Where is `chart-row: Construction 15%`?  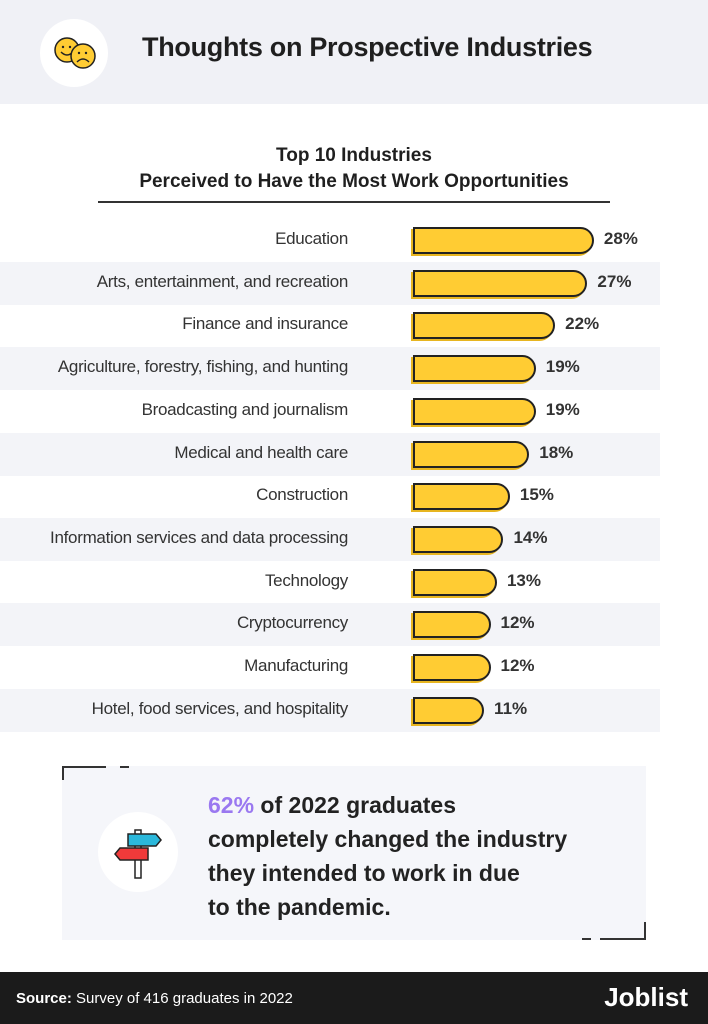
chart-row: Construction 15% is located at coordinates (330, 496).